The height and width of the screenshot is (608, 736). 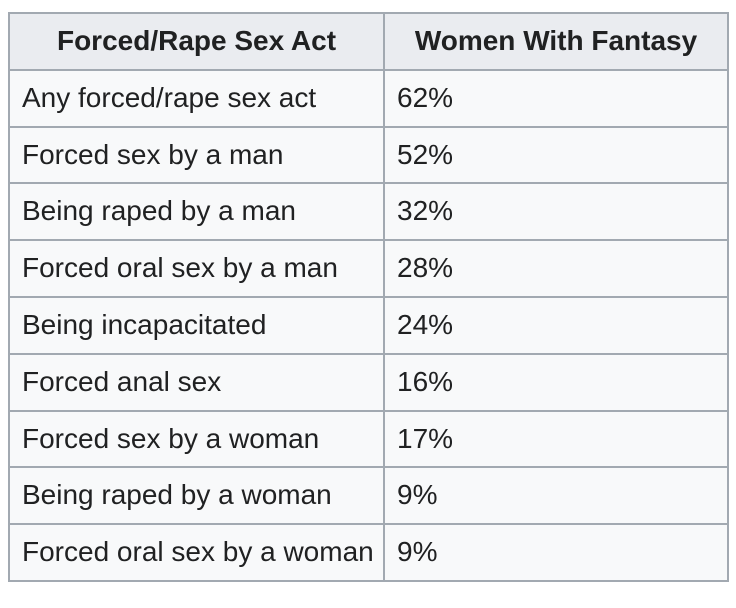 I want to click on table-row: Being raped by a man 32%, so click(x=368, y=212).